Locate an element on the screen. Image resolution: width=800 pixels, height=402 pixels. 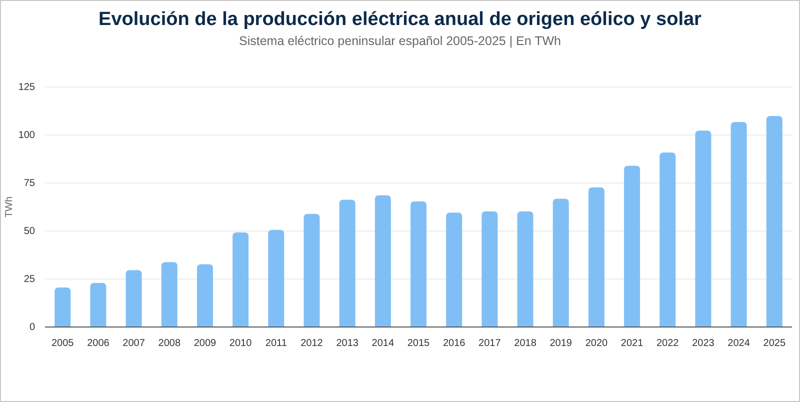
x-tick-label: 2015 is located at coordinates (418, 344).